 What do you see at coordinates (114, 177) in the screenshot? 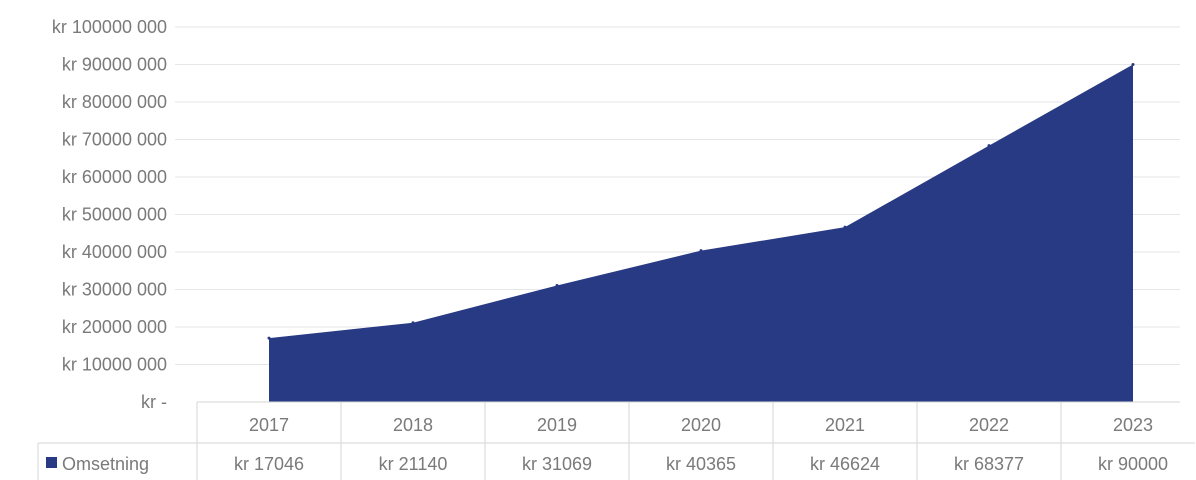
I see `y-tick-label: kr 60000 000` at bounding box center [114, 177].